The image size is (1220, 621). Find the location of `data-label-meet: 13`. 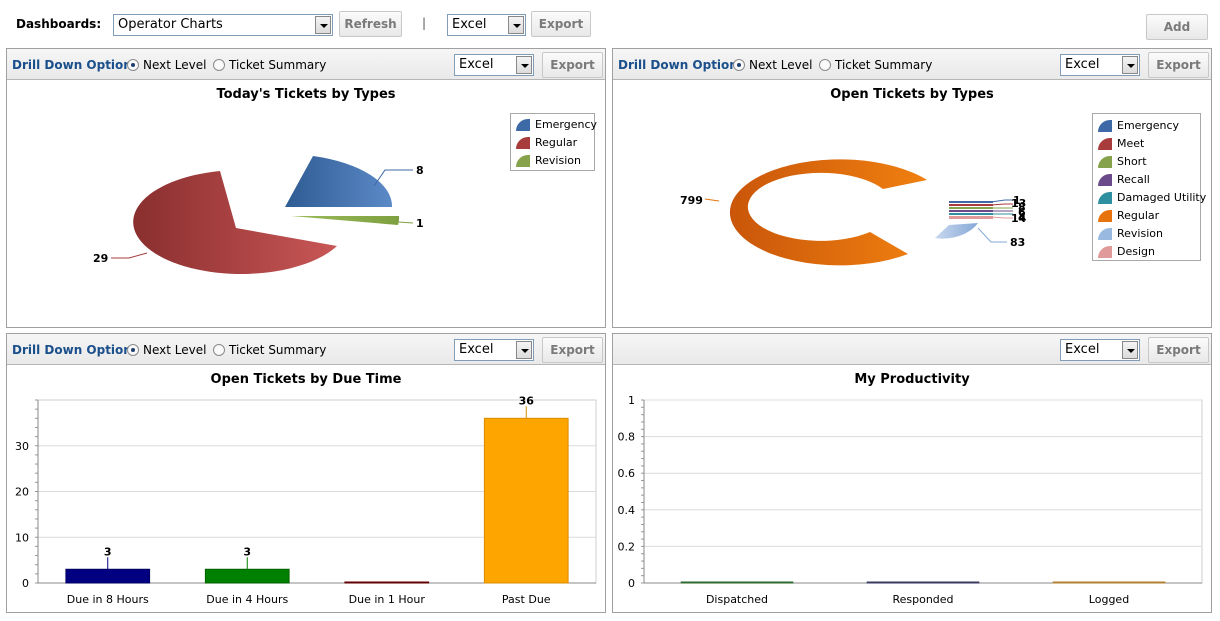

data-label-meet: 13 is located at coordinates (1018, 203).